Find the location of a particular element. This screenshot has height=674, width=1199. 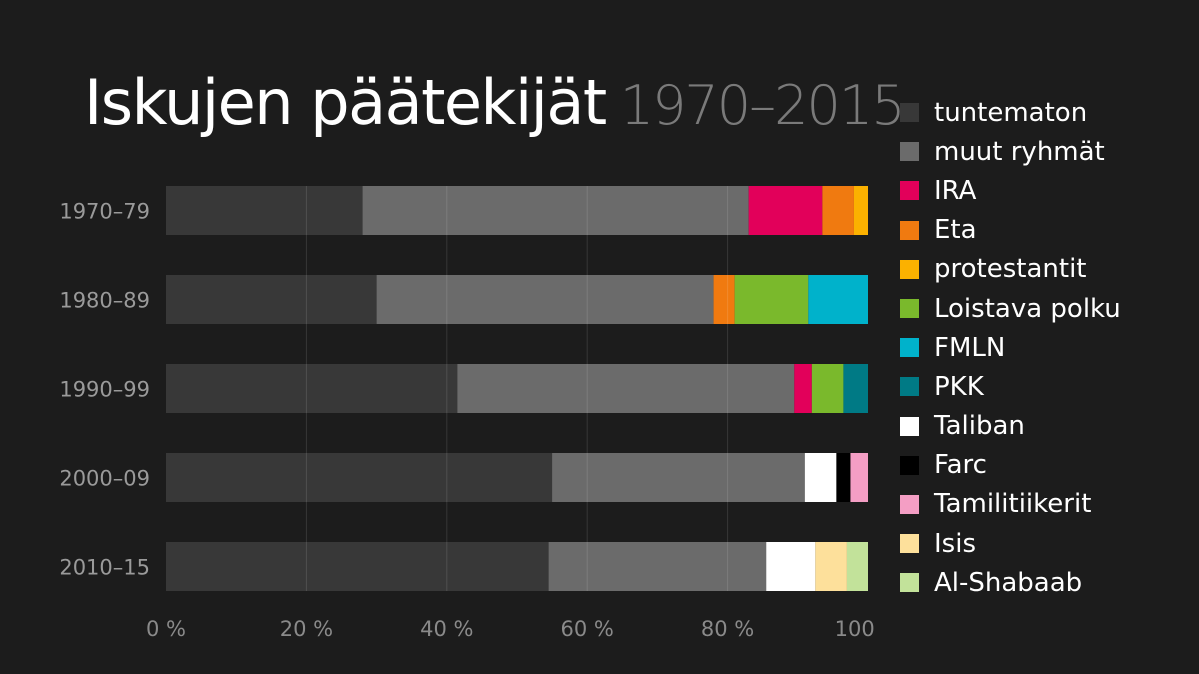

legend-label: FMLN is located at coordinates (970, 347).